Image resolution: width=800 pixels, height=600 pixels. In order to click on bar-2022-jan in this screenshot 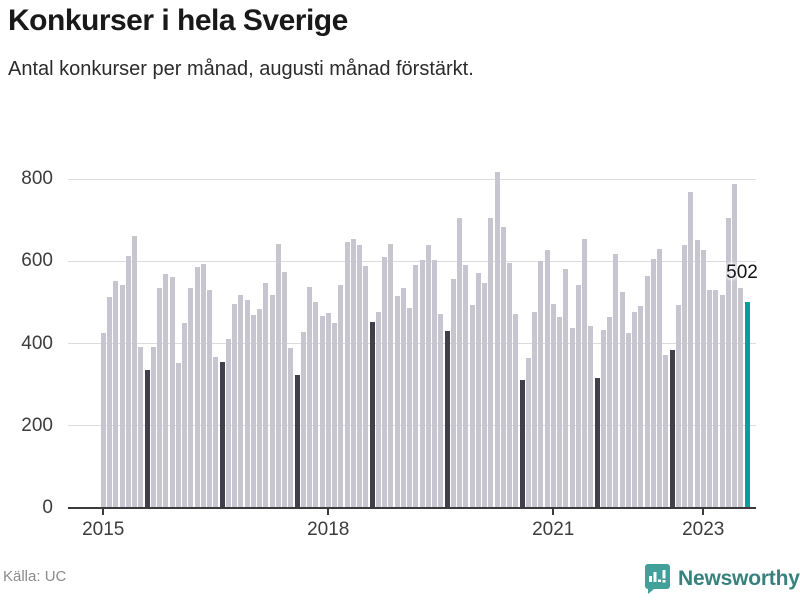, I will do `click(628, 420)`.